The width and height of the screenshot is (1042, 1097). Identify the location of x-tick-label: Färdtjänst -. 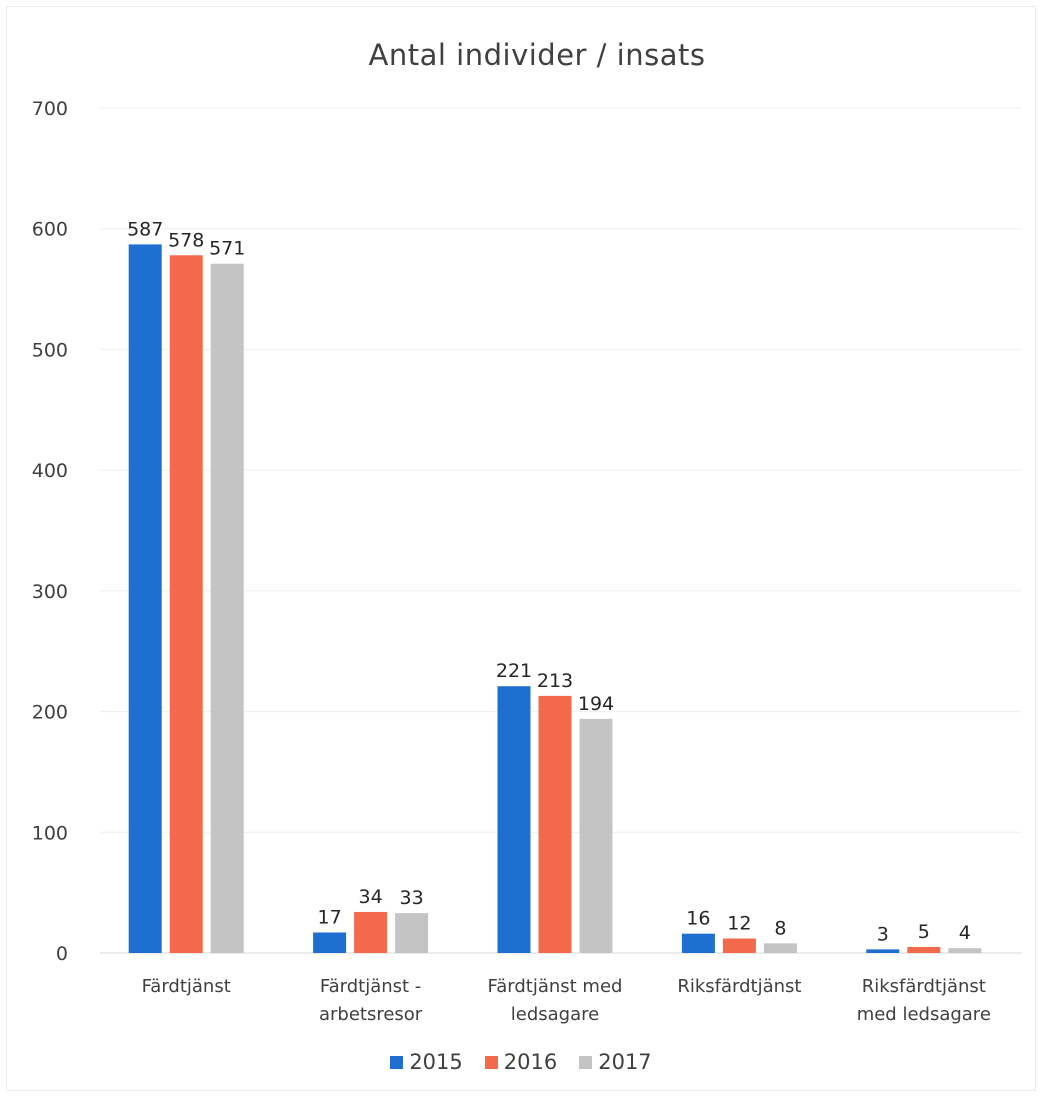
(370, 986).